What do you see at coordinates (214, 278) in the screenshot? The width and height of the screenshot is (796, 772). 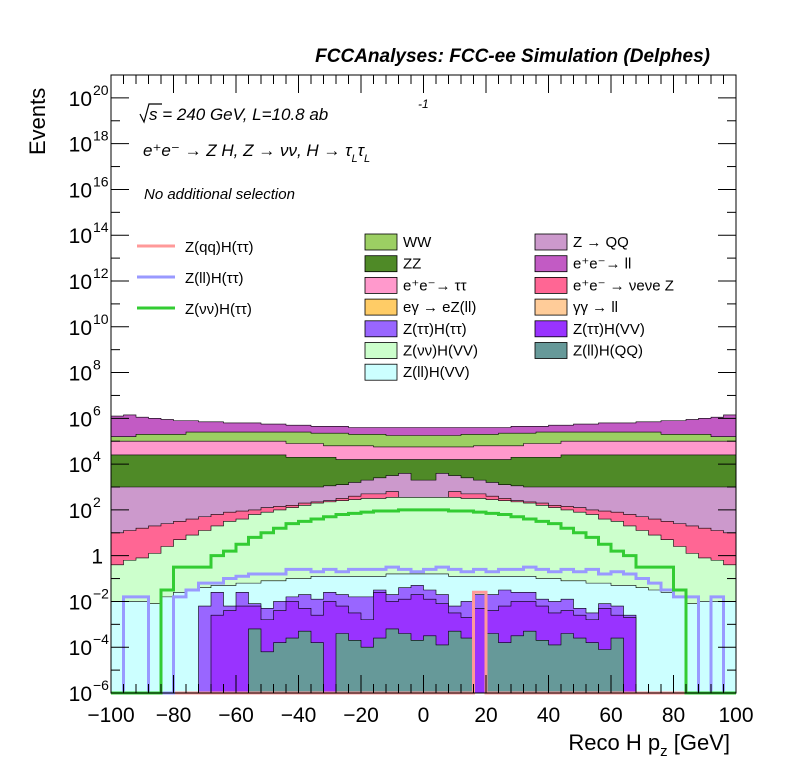 I see `legend-label: Z(ll)H(ττ)` at bounding box center [214, 278].